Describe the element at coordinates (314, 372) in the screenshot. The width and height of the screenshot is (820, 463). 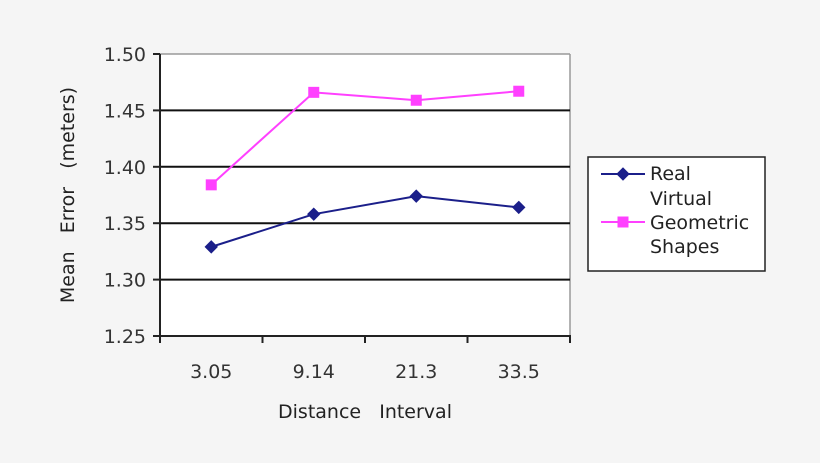
I see `x-tick-label: 9.14` at that location.